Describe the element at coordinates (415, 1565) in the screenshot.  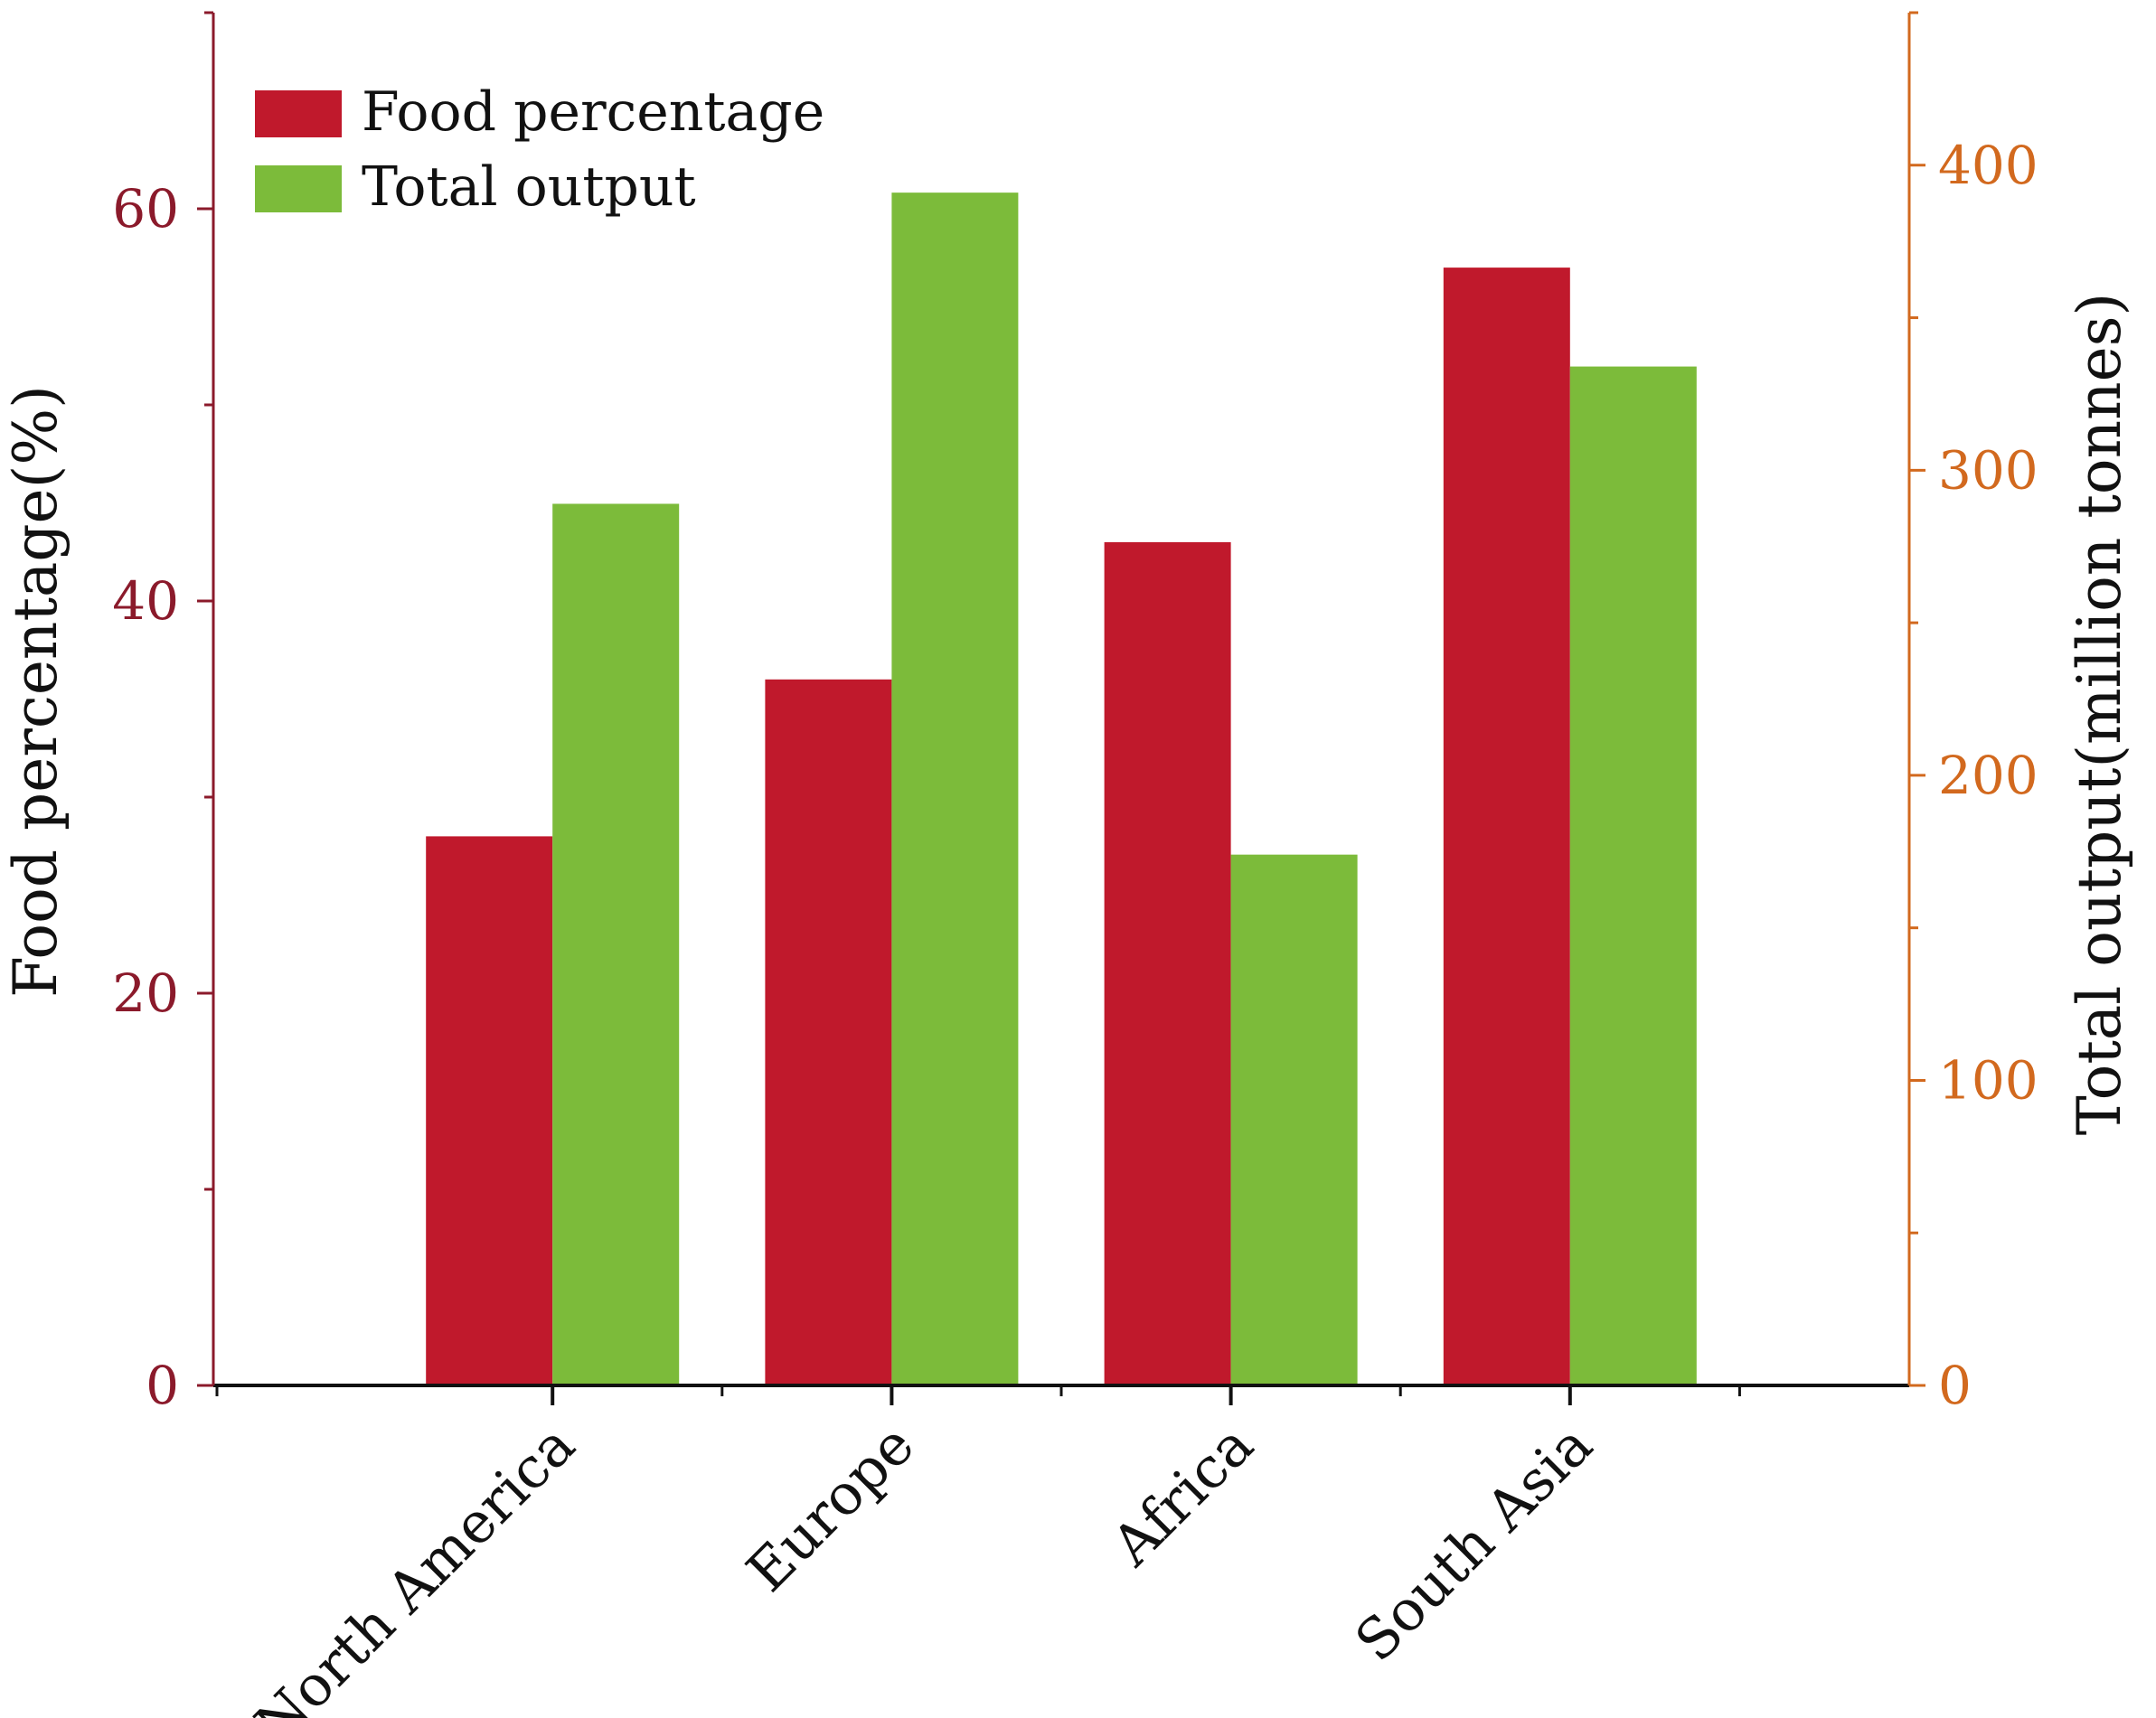
I see `x-tick-label: North America` at that location.